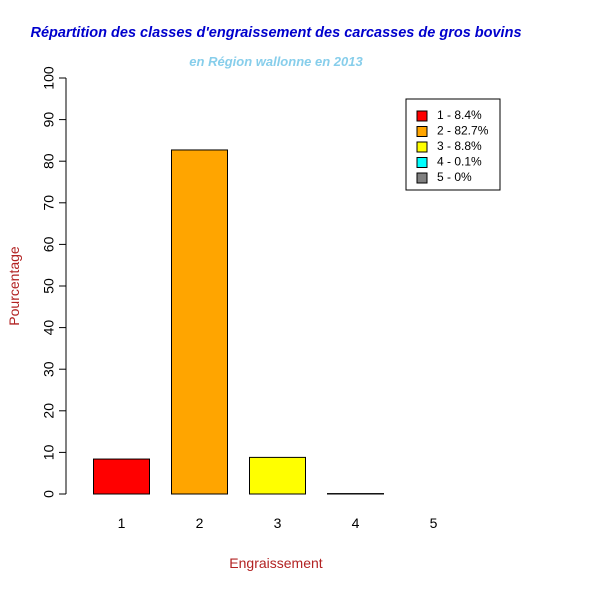 This screenshot has width=594, height=593. Describe the element at coordinates (463, 131) in the screenshot. I see `legend-label: 2 - 82.7%` at that location.